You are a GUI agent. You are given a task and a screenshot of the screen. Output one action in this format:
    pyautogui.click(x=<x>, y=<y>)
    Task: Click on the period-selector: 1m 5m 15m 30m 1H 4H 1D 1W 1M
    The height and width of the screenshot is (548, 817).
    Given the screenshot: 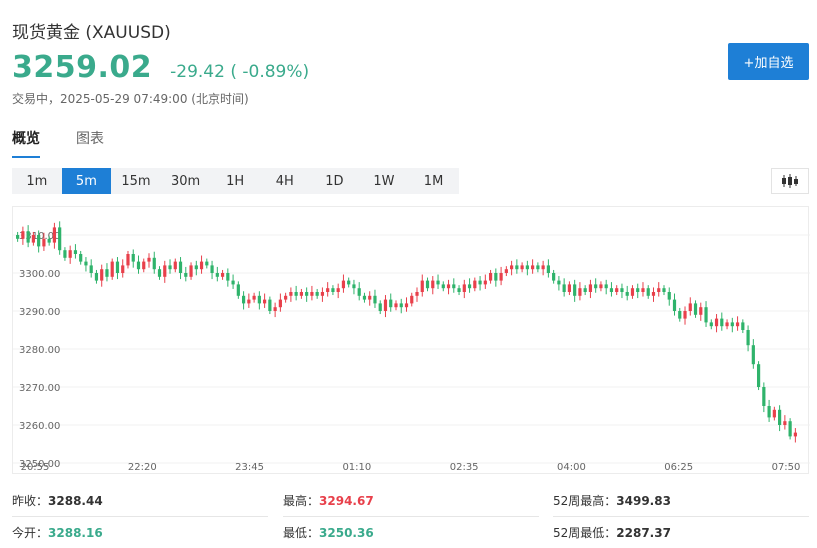 What is the action you would take?
    pyautogui.click(x=235, y=181)
    